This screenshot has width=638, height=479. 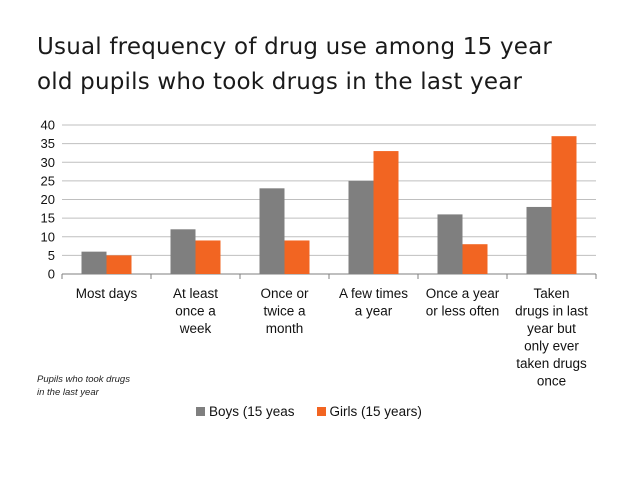 What do you see at coordinates (373, 302) in the screenshot?
I see `x-tick-label-3: A few times a year` at bounding box center [373, 302].